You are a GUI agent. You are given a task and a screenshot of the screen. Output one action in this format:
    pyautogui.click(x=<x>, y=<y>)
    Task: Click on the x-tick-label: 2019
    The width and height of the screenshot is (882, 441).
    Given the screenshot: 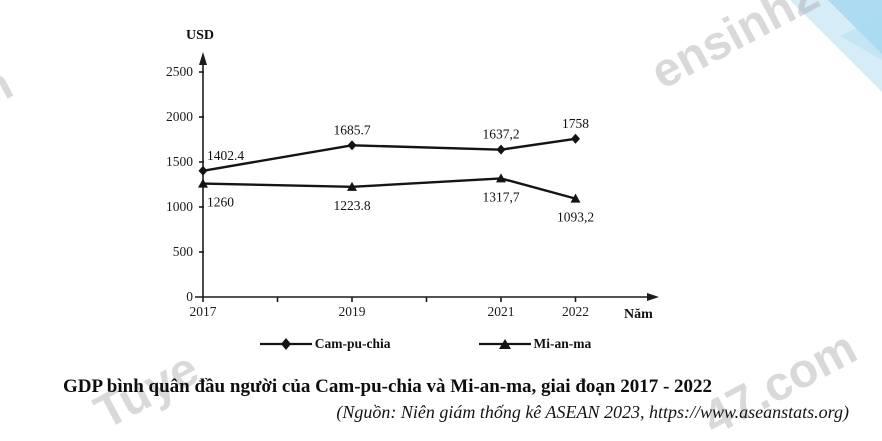 What is the action you would take?
    pyautogui.click(x=352, y=311)
    